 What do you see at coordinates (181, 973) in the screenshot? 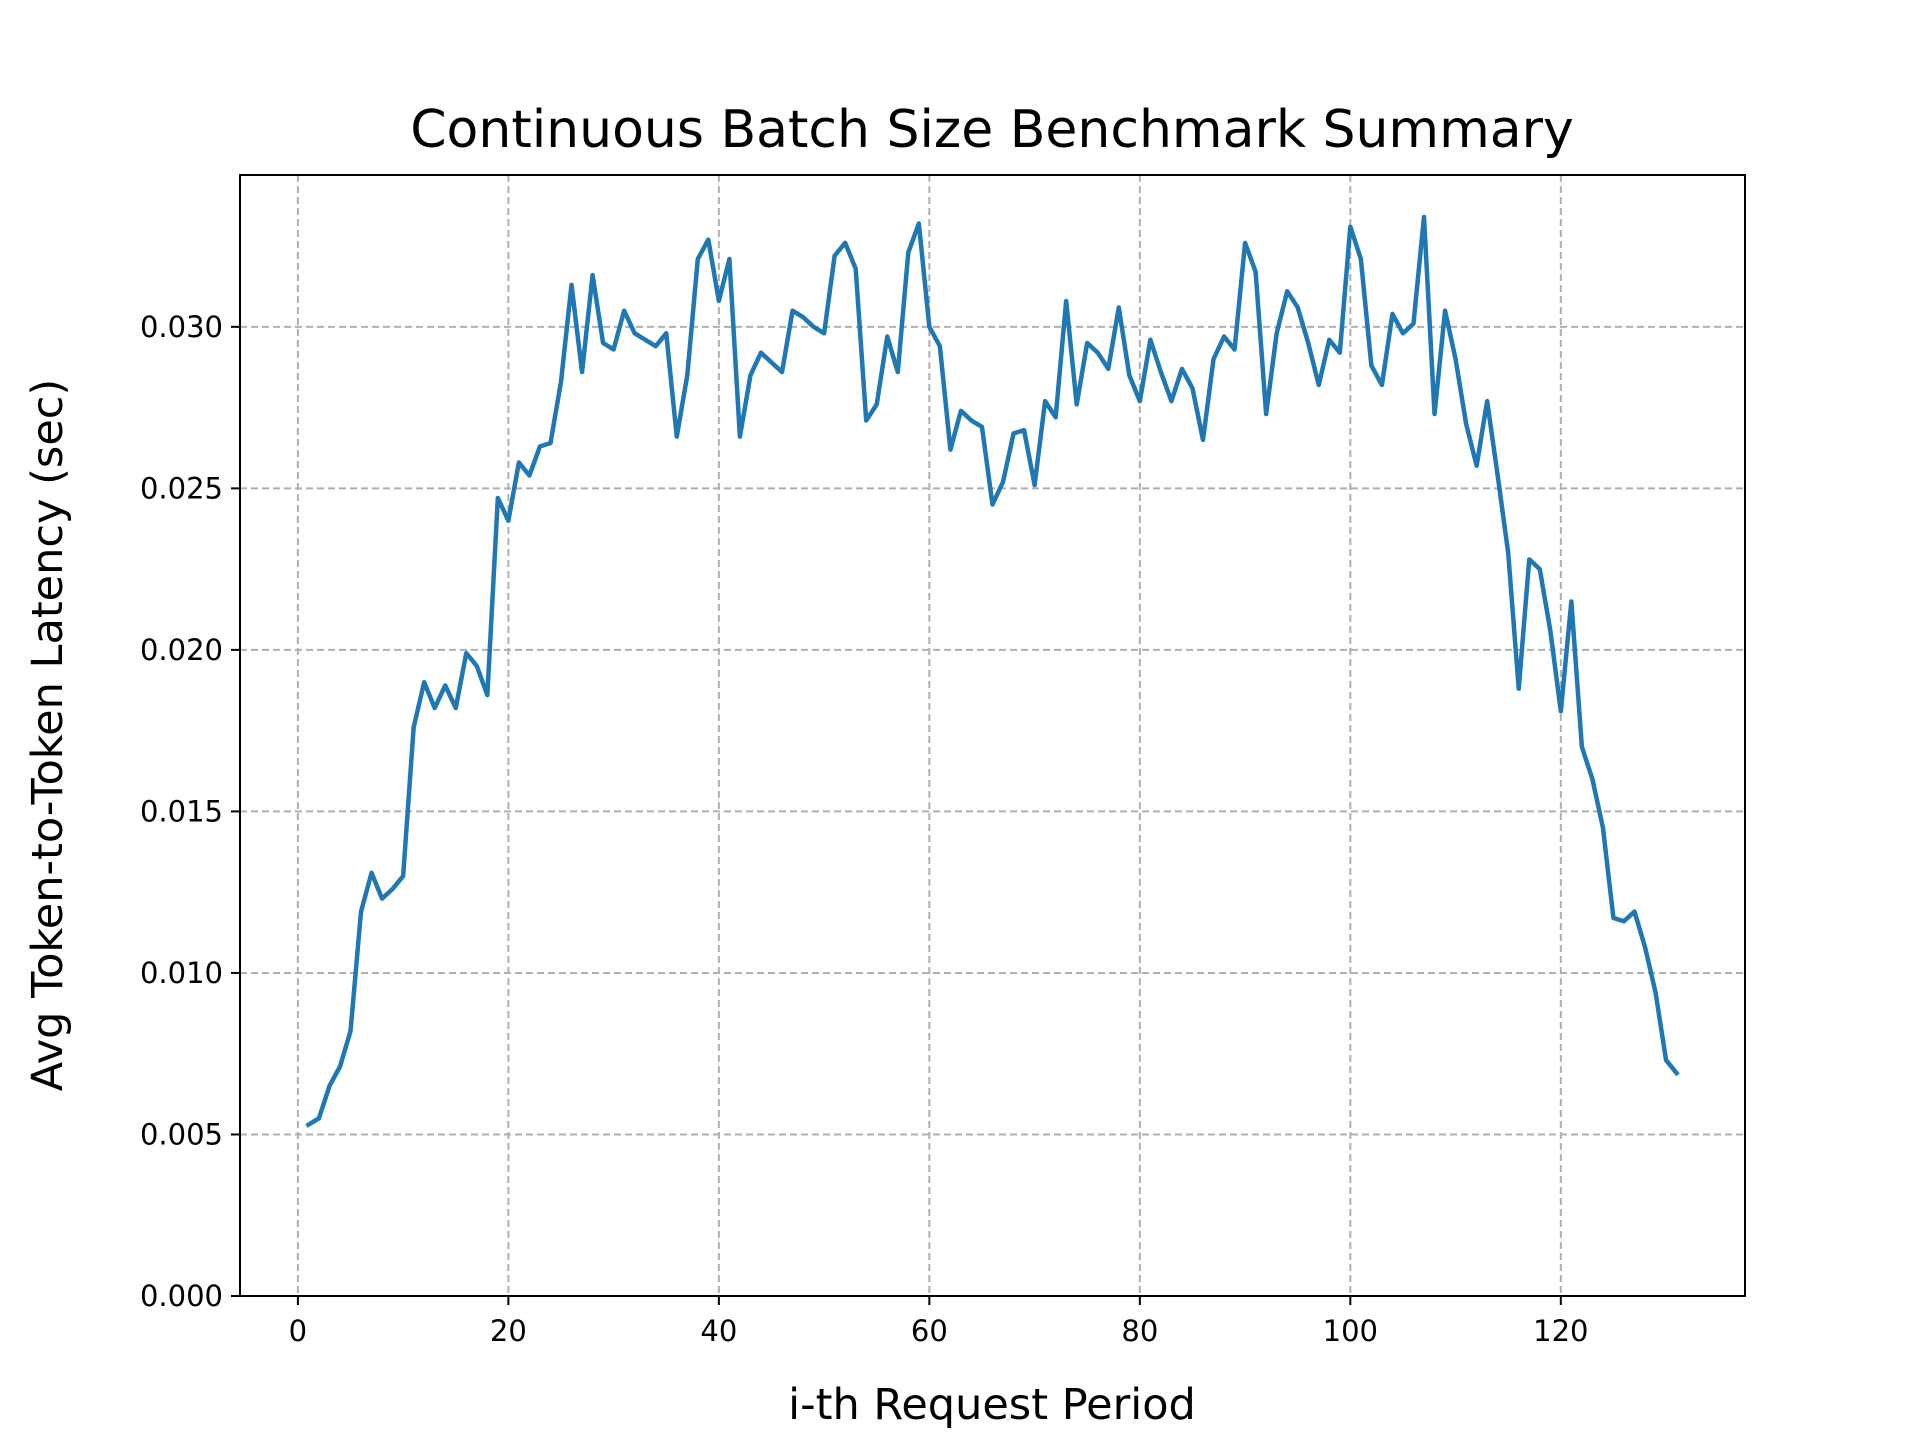
I see `y-tick-label: 0.010` at bounding box center [181, 973].